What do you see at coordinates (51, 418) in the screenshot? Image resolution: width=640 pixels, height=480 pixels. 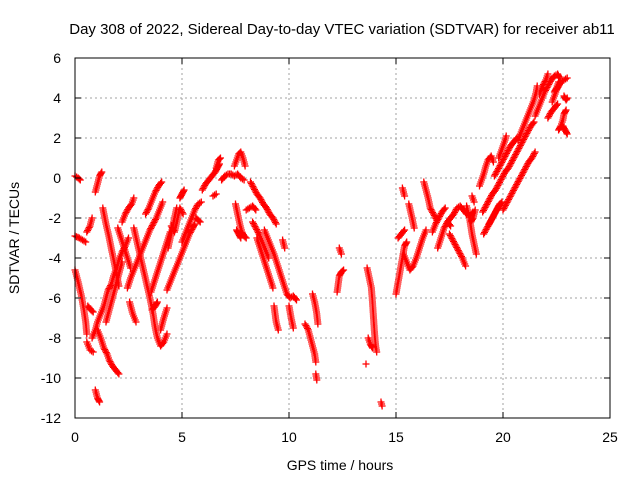 I see `y-tick-label: -12` at bounding box center [51, 418].